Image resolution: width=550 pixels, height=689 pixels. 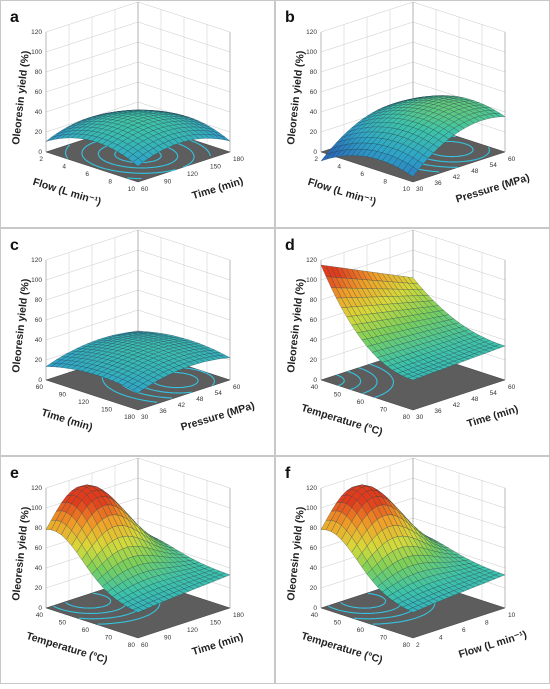 I want to click on y-tick-label: 10, so click(x=512, y=615).